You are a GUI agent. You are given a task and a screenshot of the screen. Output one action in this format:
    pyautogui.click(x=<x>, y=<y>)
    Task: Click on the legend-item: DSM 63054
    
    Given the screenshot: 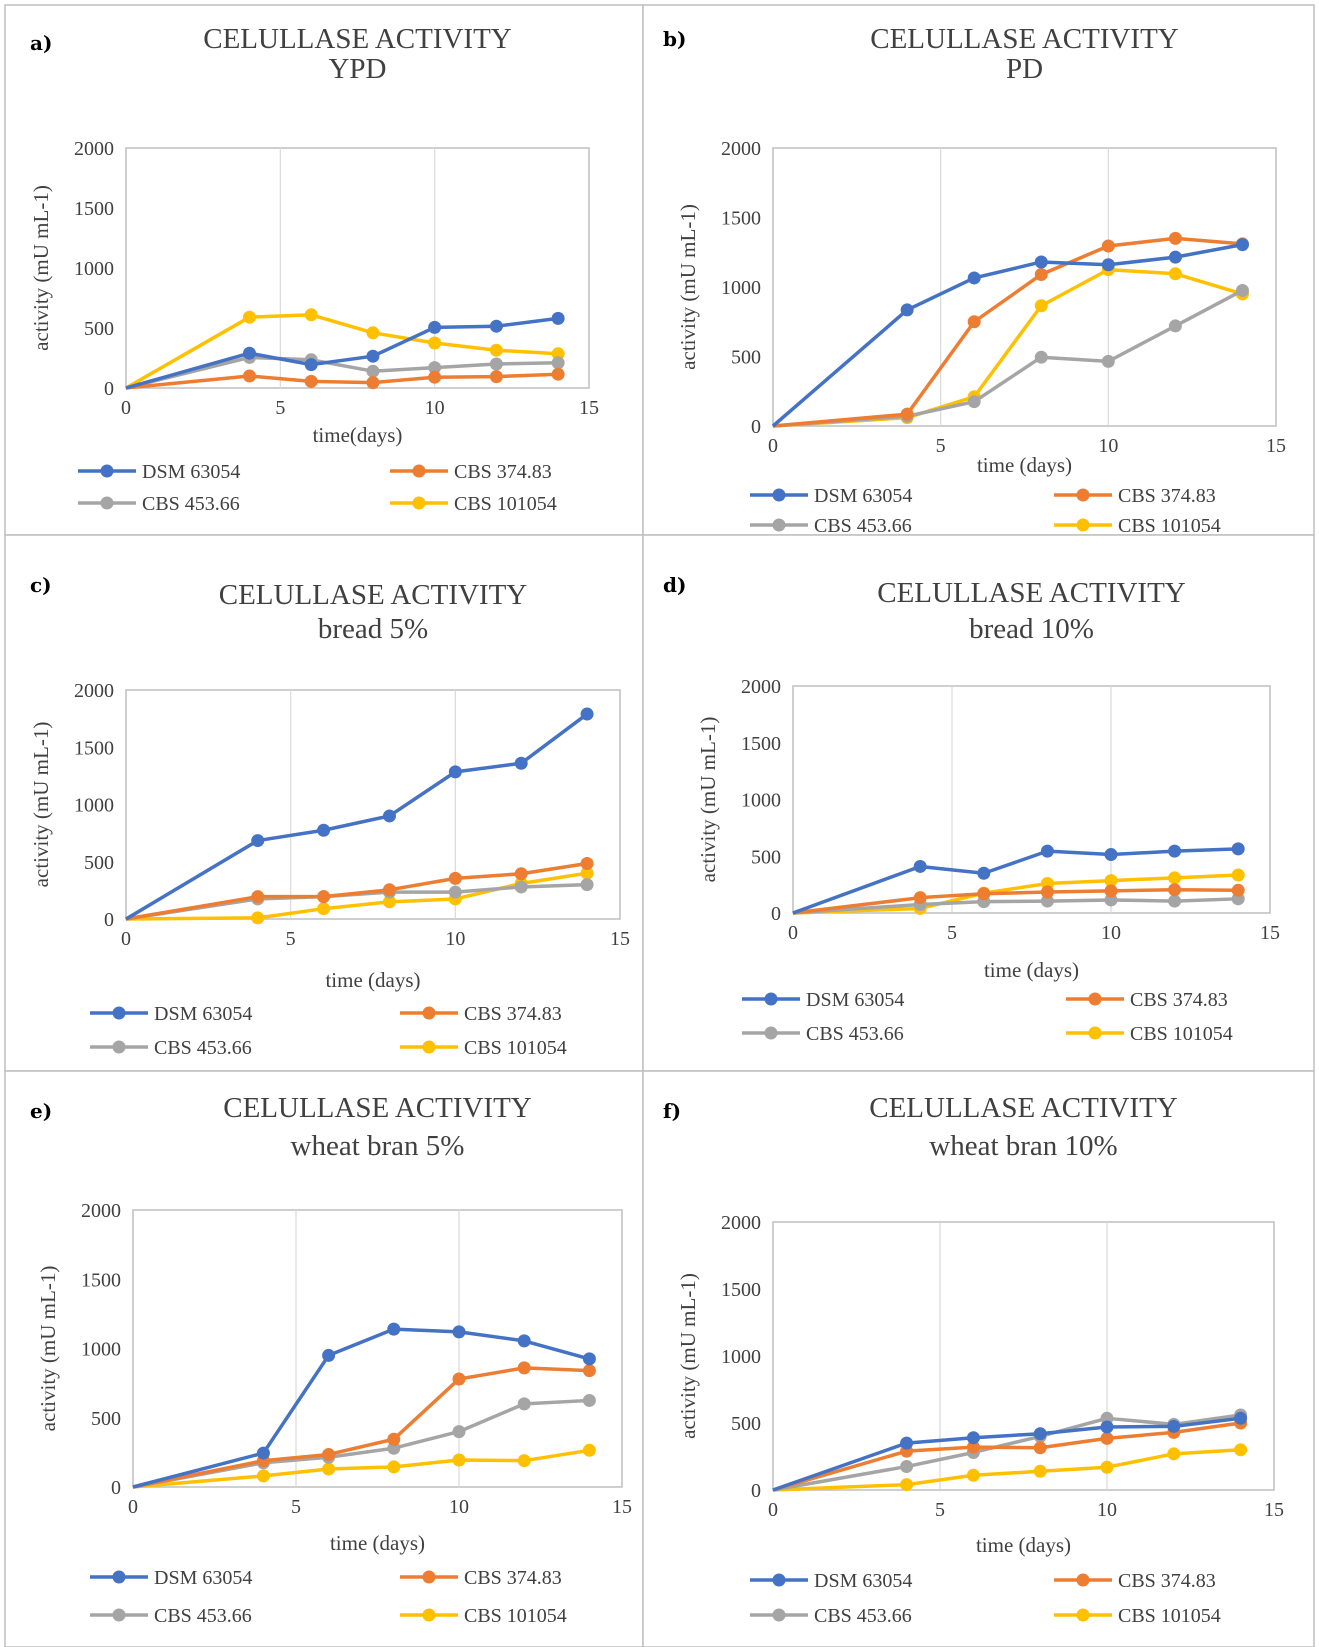 What is the action you would take?
    pyautogui.click(x=831, y=496)
    